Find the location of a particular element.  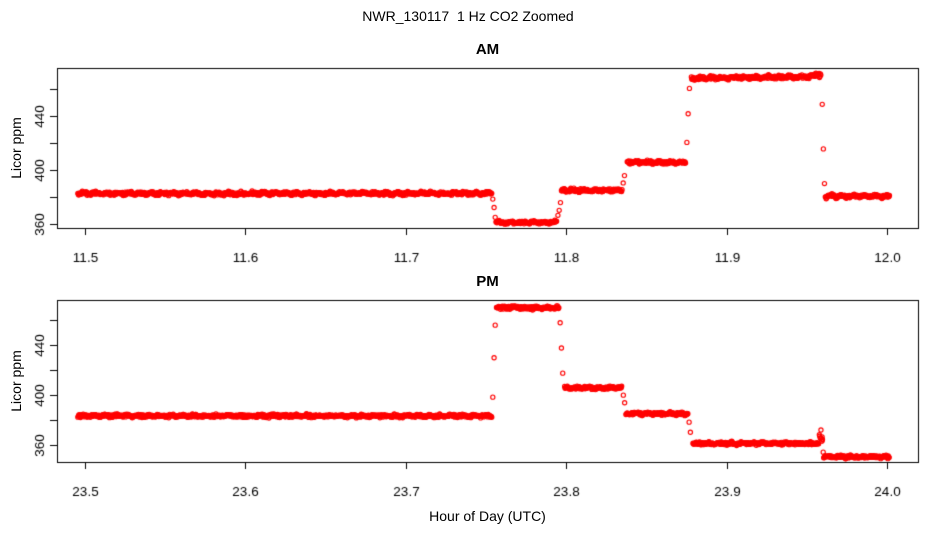

y-axis-label-am: Licor ppm is located at coordinates (16, 148).